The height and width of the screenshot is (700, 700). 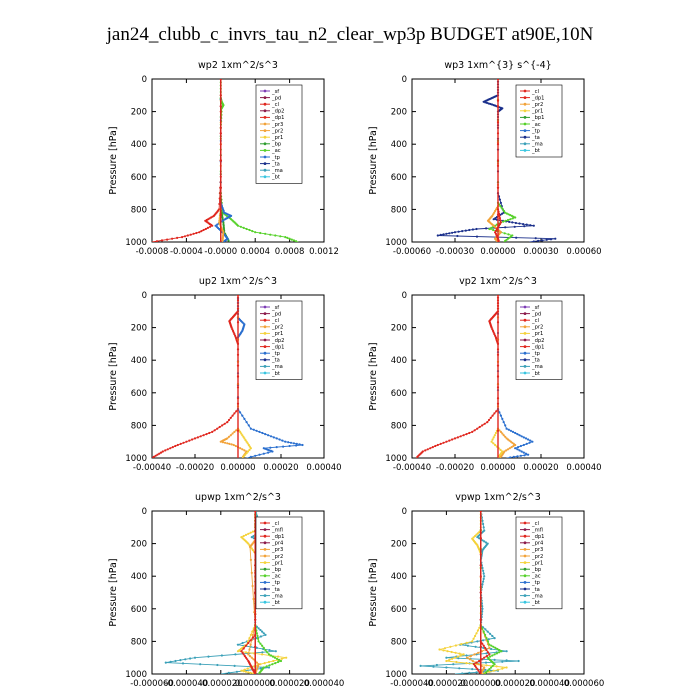 I want to click on panel-title: wp2 1xm^2/s^3, so click(x=238, y=65).